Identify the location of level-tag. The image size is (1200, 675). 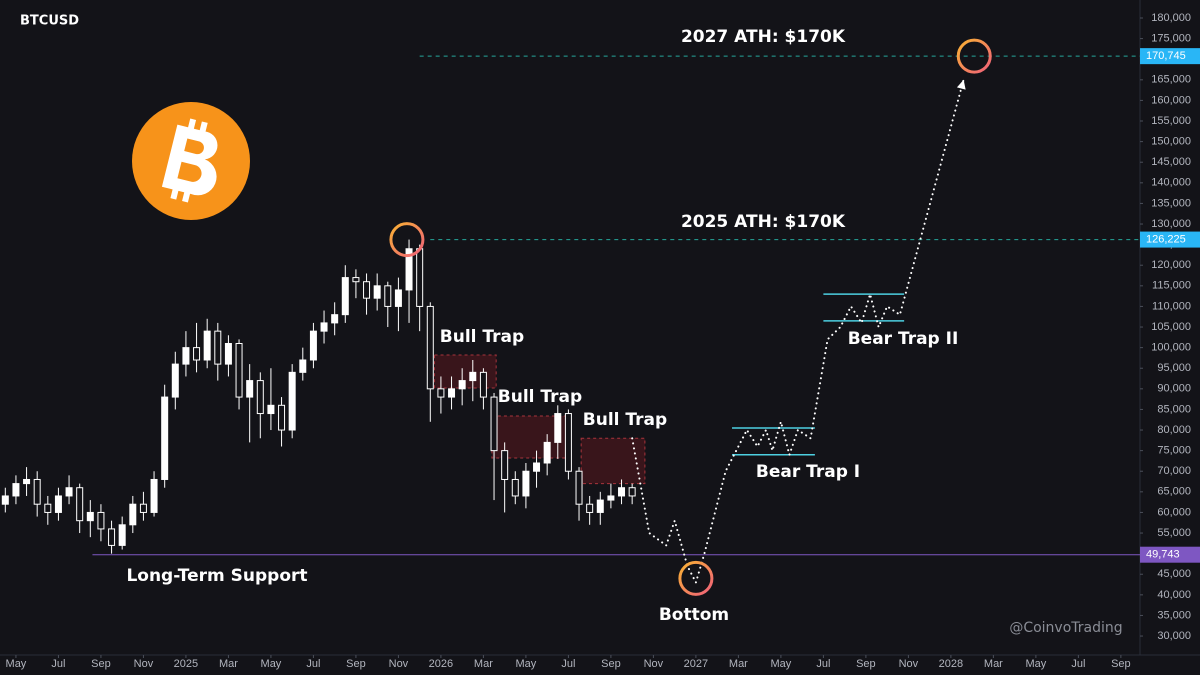
(1170, 554).